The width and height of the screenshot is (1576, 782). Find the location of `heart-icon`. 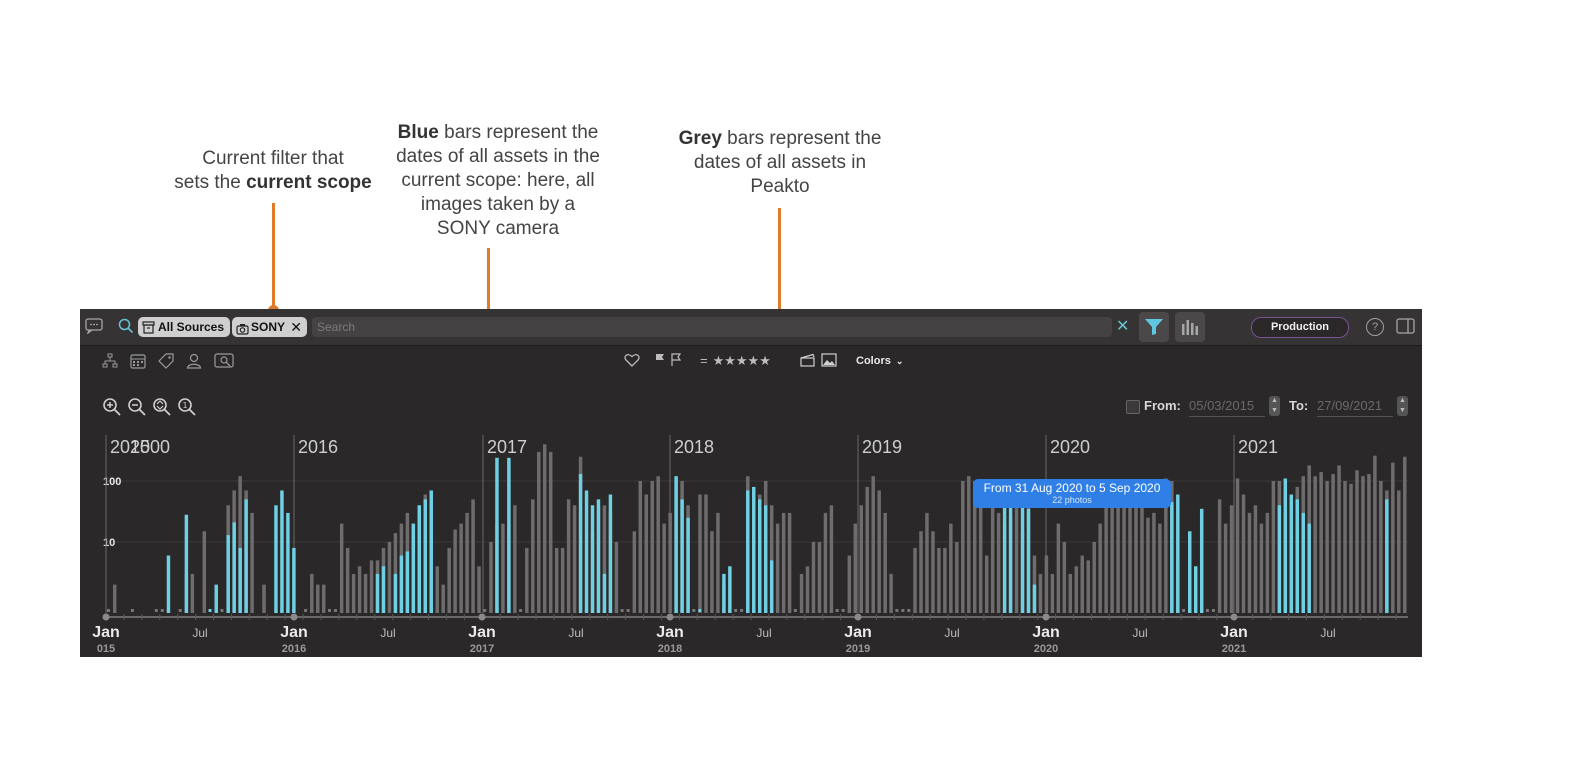

heart-icon is located at coordinates (632, 361).